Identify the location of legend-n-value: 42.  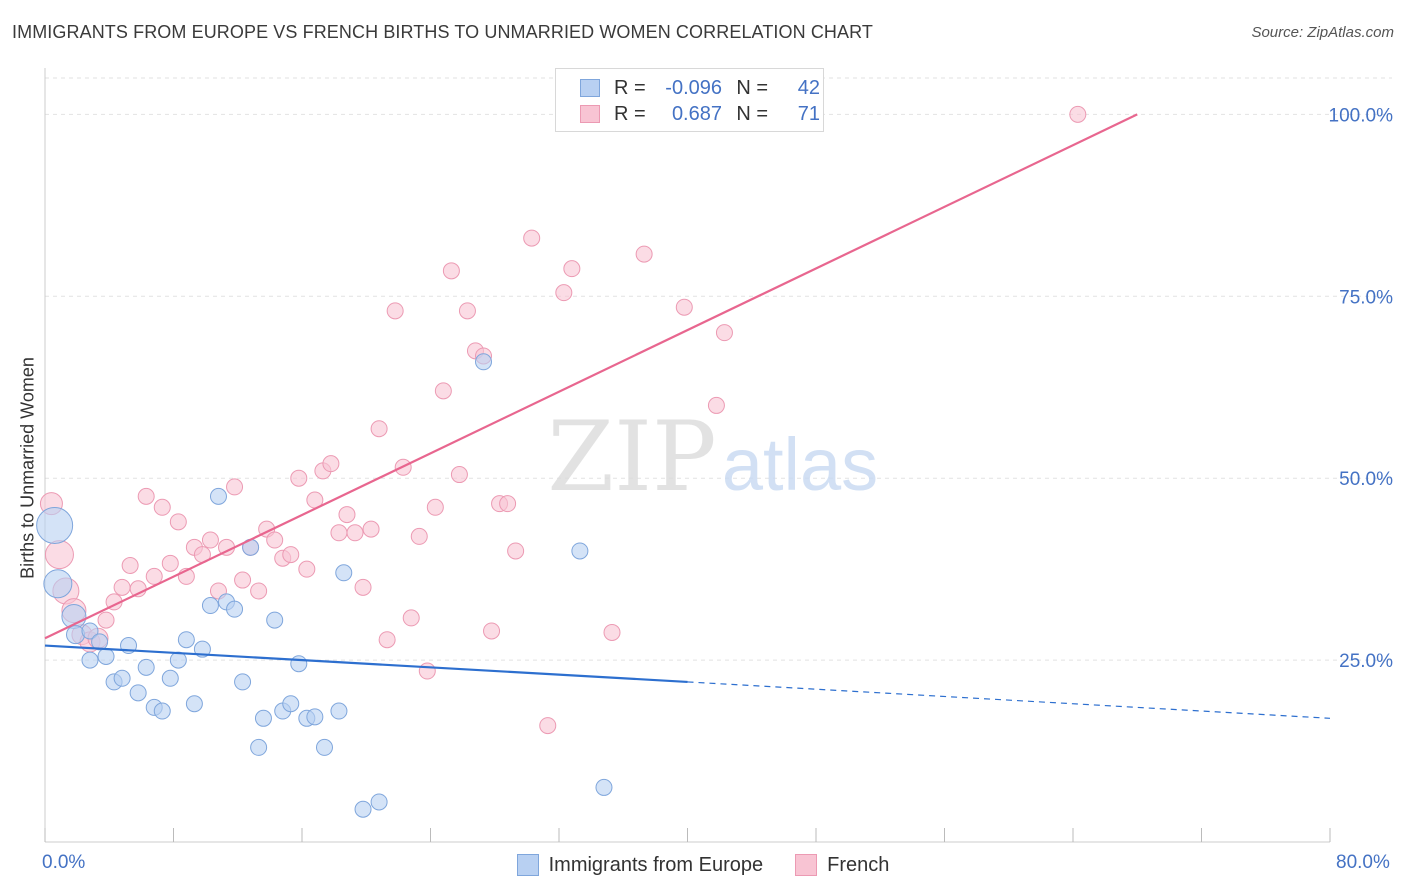
(808, 87).